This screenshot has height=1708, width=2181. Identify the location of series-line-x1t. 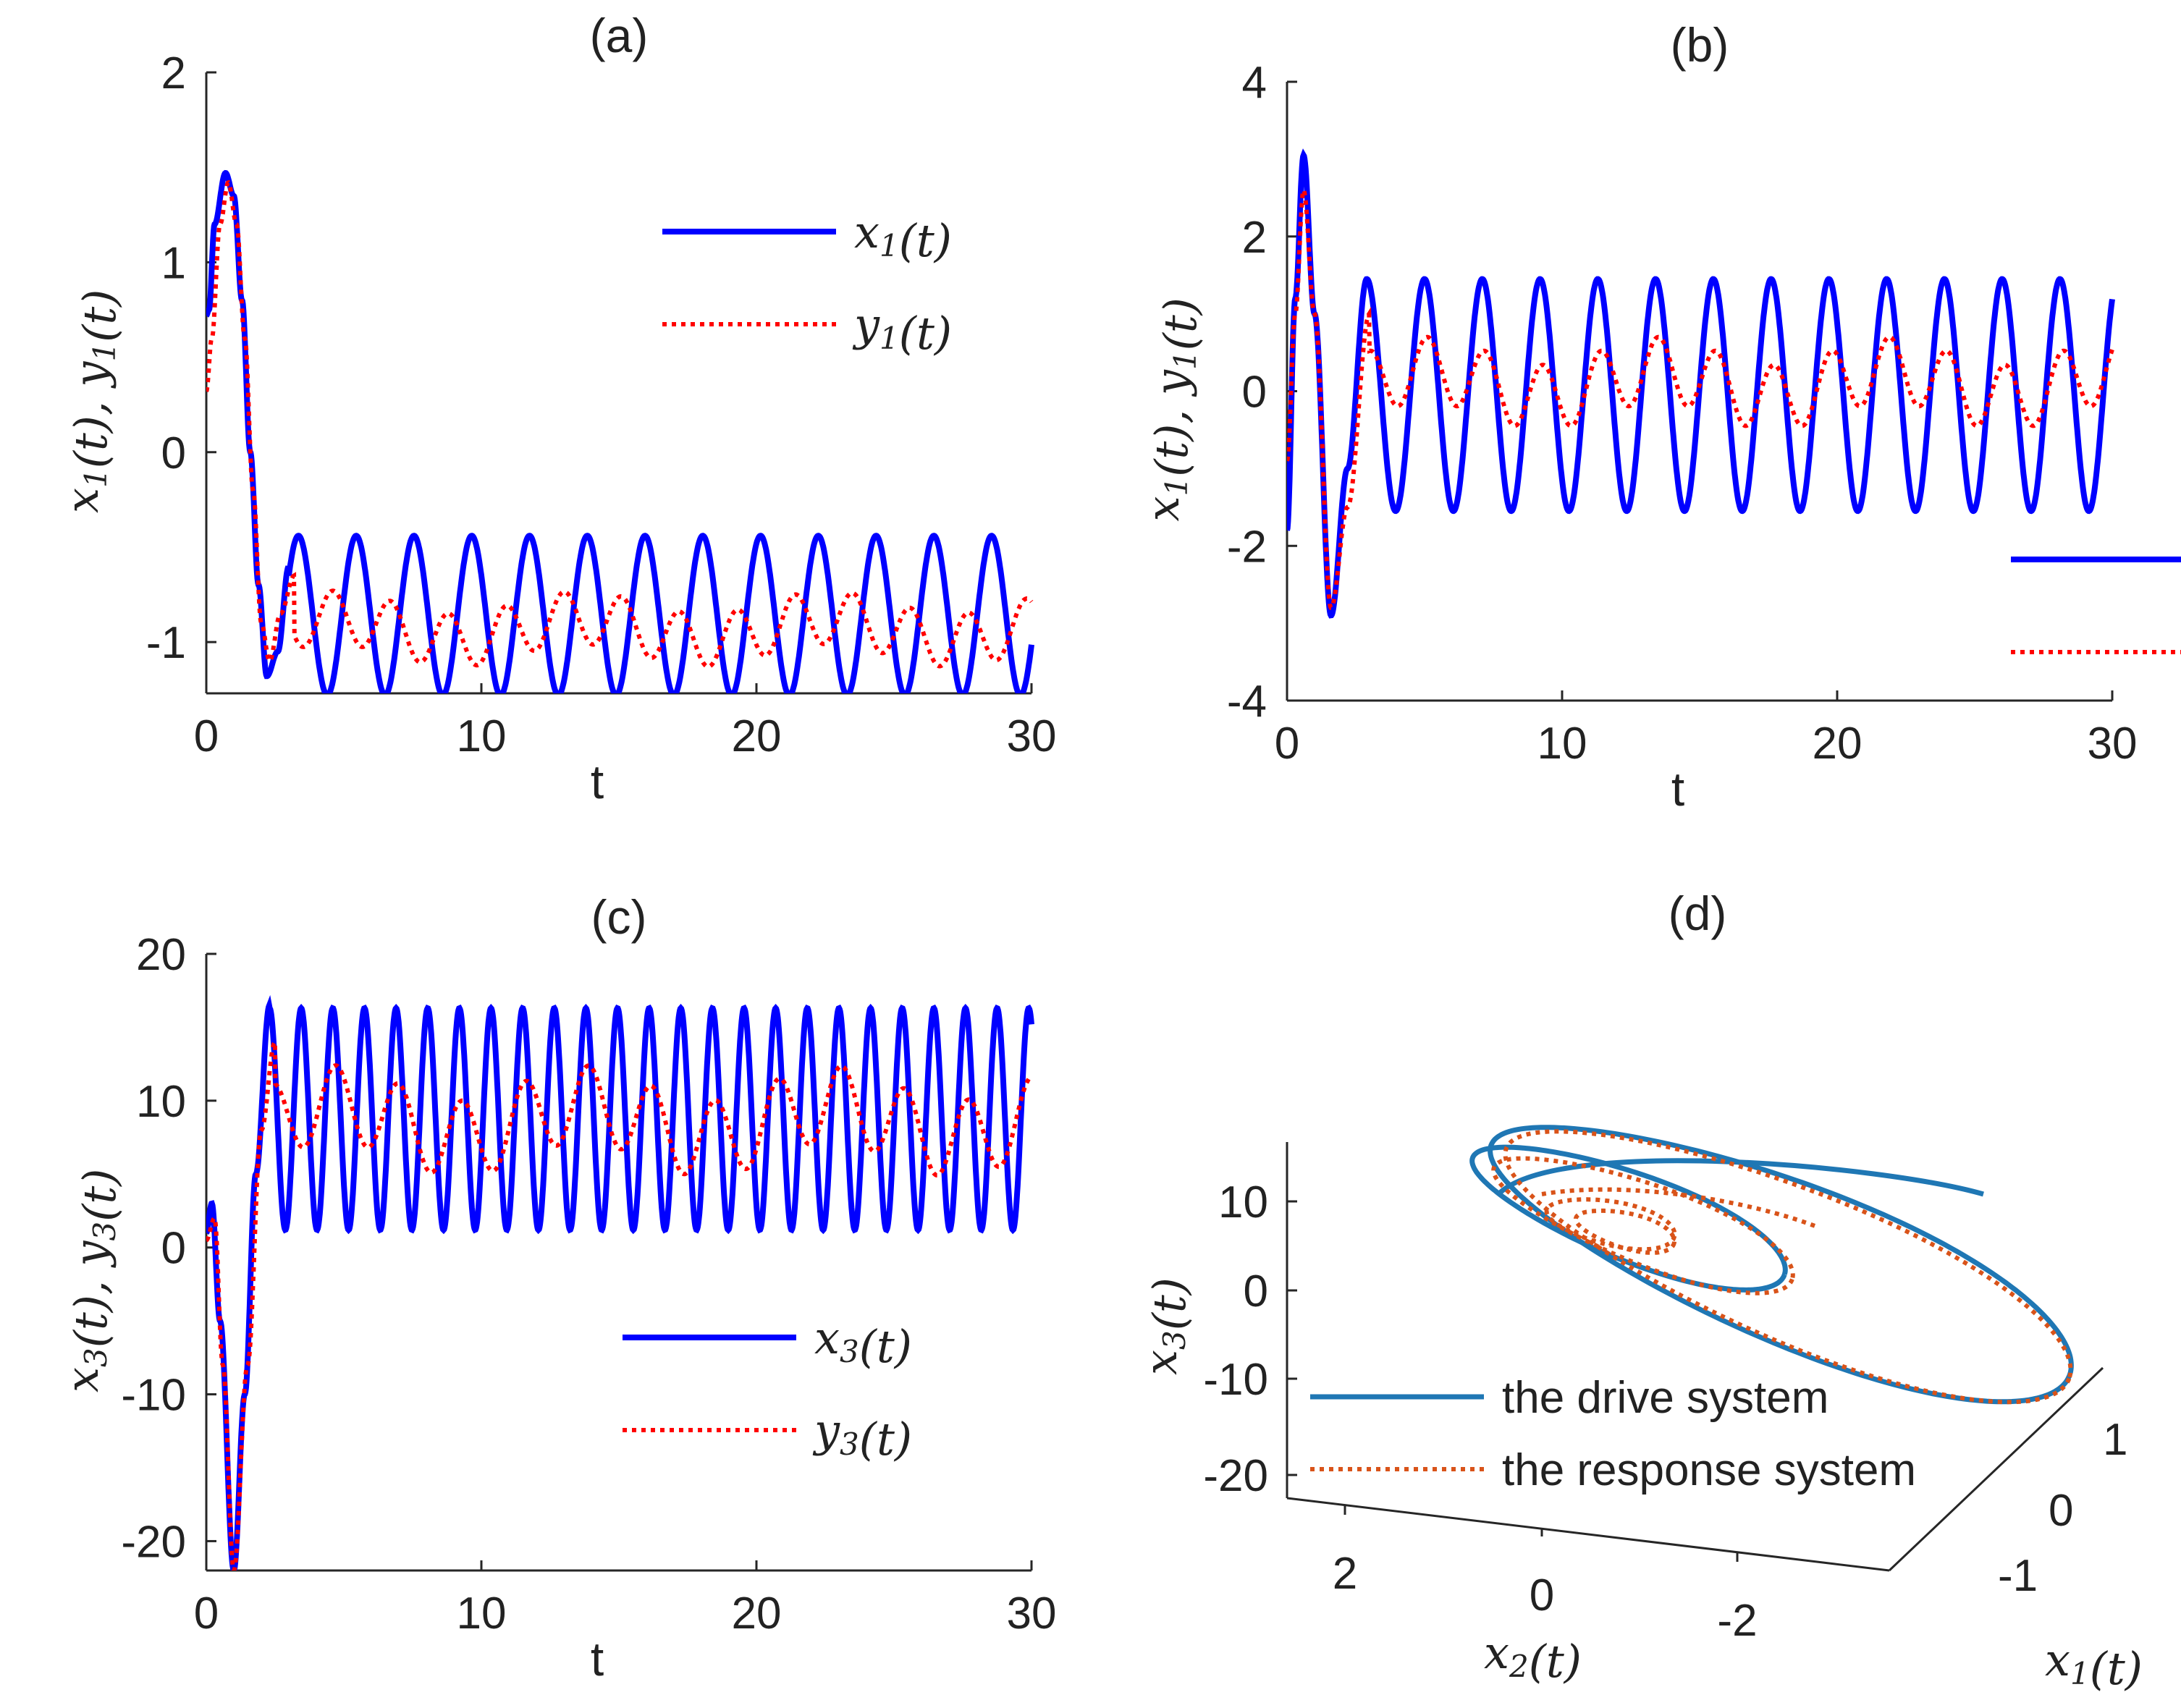
(620, 431).